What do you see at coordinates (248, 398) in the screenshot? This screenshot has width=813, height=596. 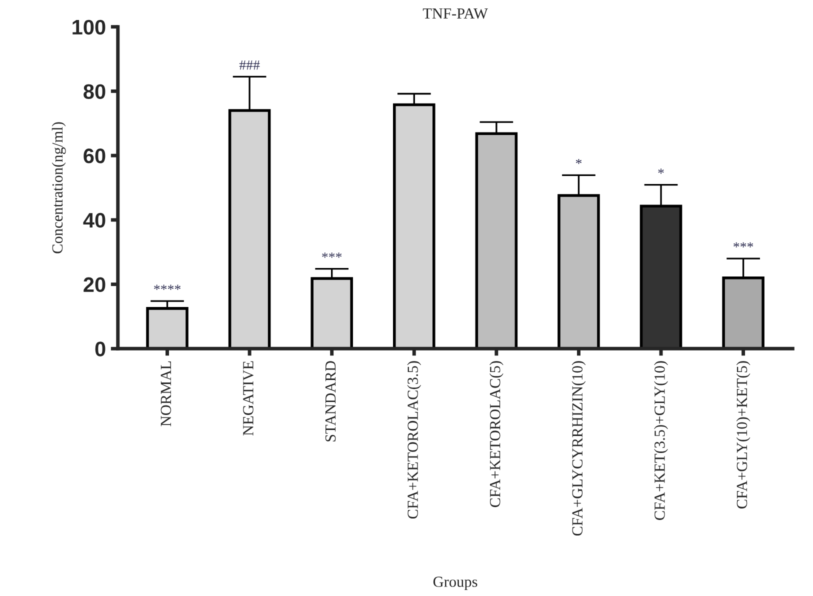 I see `x-tick-label: NEGATIVE` at bounding box center [248, 398].